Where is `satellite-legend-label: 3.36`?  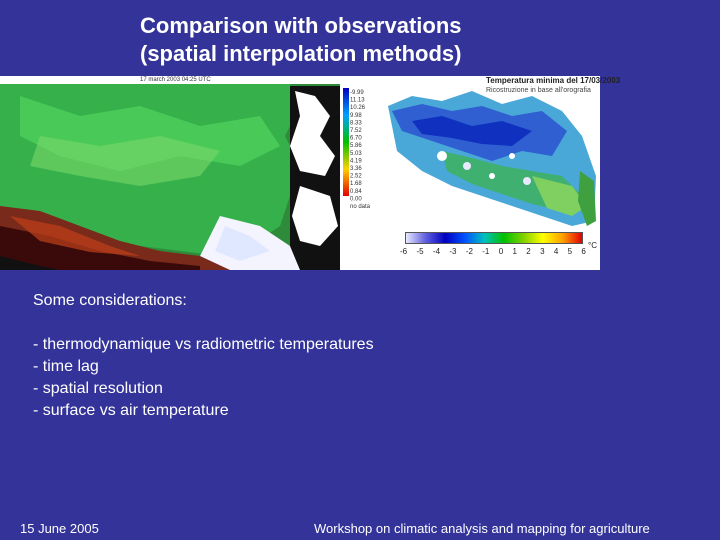 satellite-legend-label: 3.36 is located at coordinates (356, 169).